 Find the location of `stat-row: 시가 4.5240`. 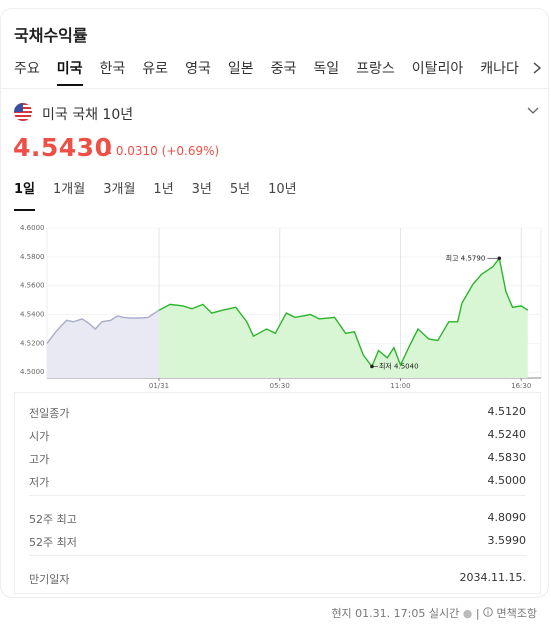

stat-row: 시가 4.5240 is located at coordinates (277, 436).